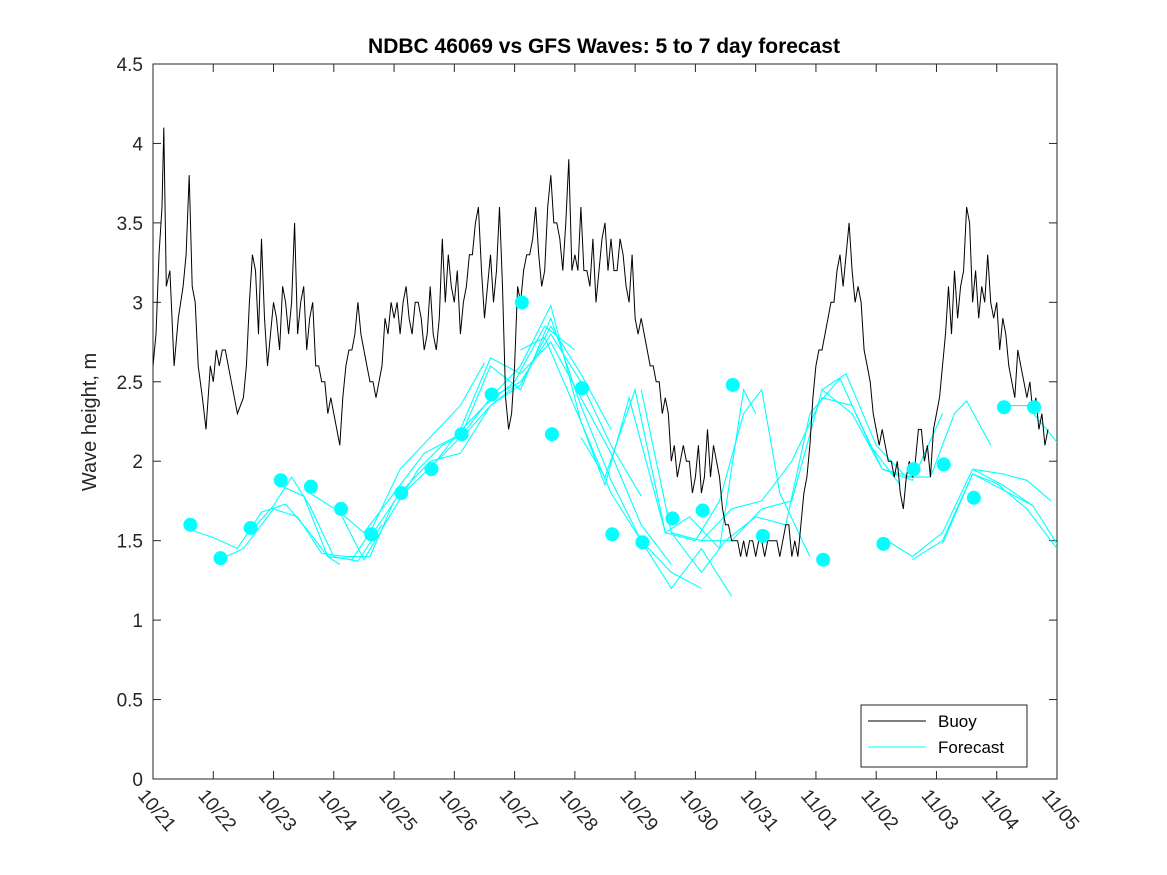  Describe the element at coordinates (137, 303) in the screenshot. I see `y-tick-label: 3` at that location.